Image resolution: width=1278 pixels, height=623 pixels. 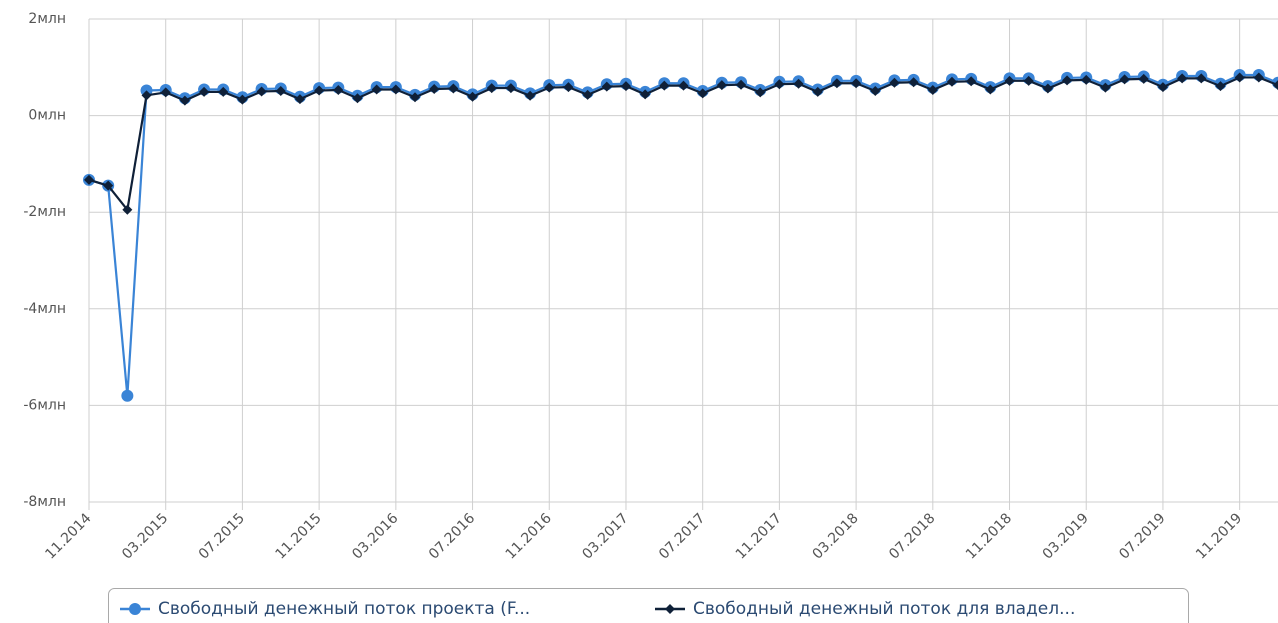 I want to click on x-tick-label: 11.2015, so click(x=299, y=536).